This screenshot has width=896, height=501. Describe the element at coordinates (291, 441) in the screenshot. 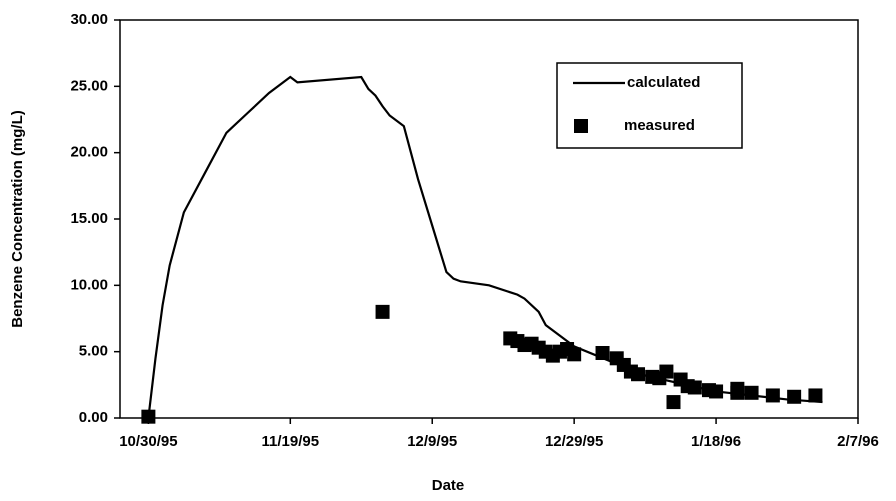

I see `x-tick-label: 11/19/95` at that location.